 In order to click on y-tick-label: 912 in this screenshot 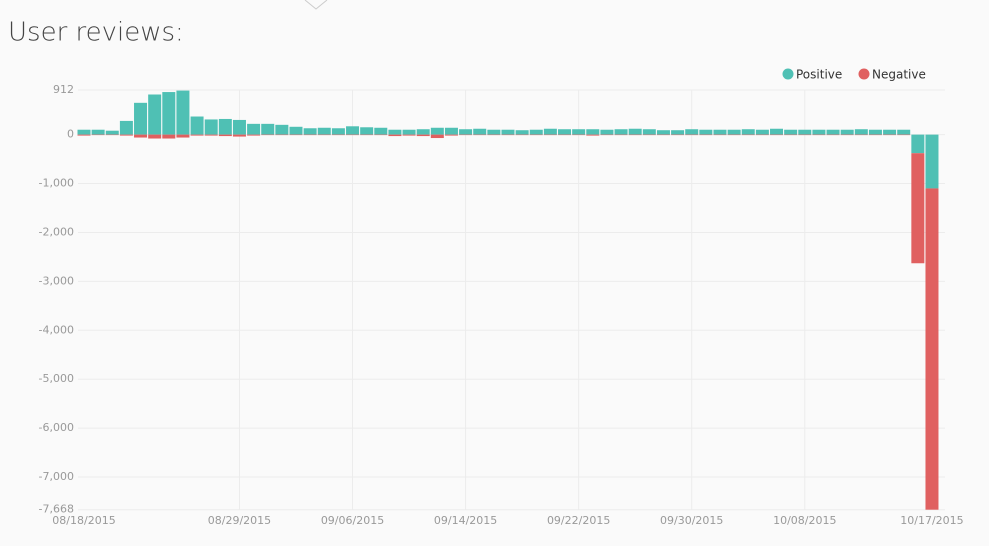, I will do `click(63, 89)`.